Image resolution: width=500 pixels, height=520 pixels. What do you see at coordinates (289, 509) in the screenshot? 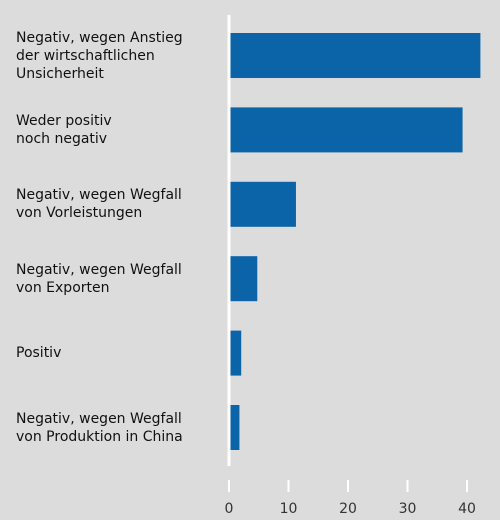
I see `x-tick-label: 10` at bounding box center [289, 509].